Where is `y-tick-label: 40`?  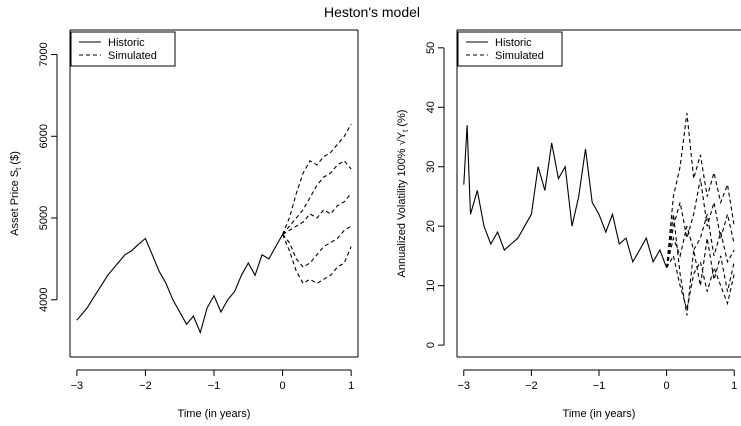 y-tick-label: 40 is located at coordinates (431, 107).